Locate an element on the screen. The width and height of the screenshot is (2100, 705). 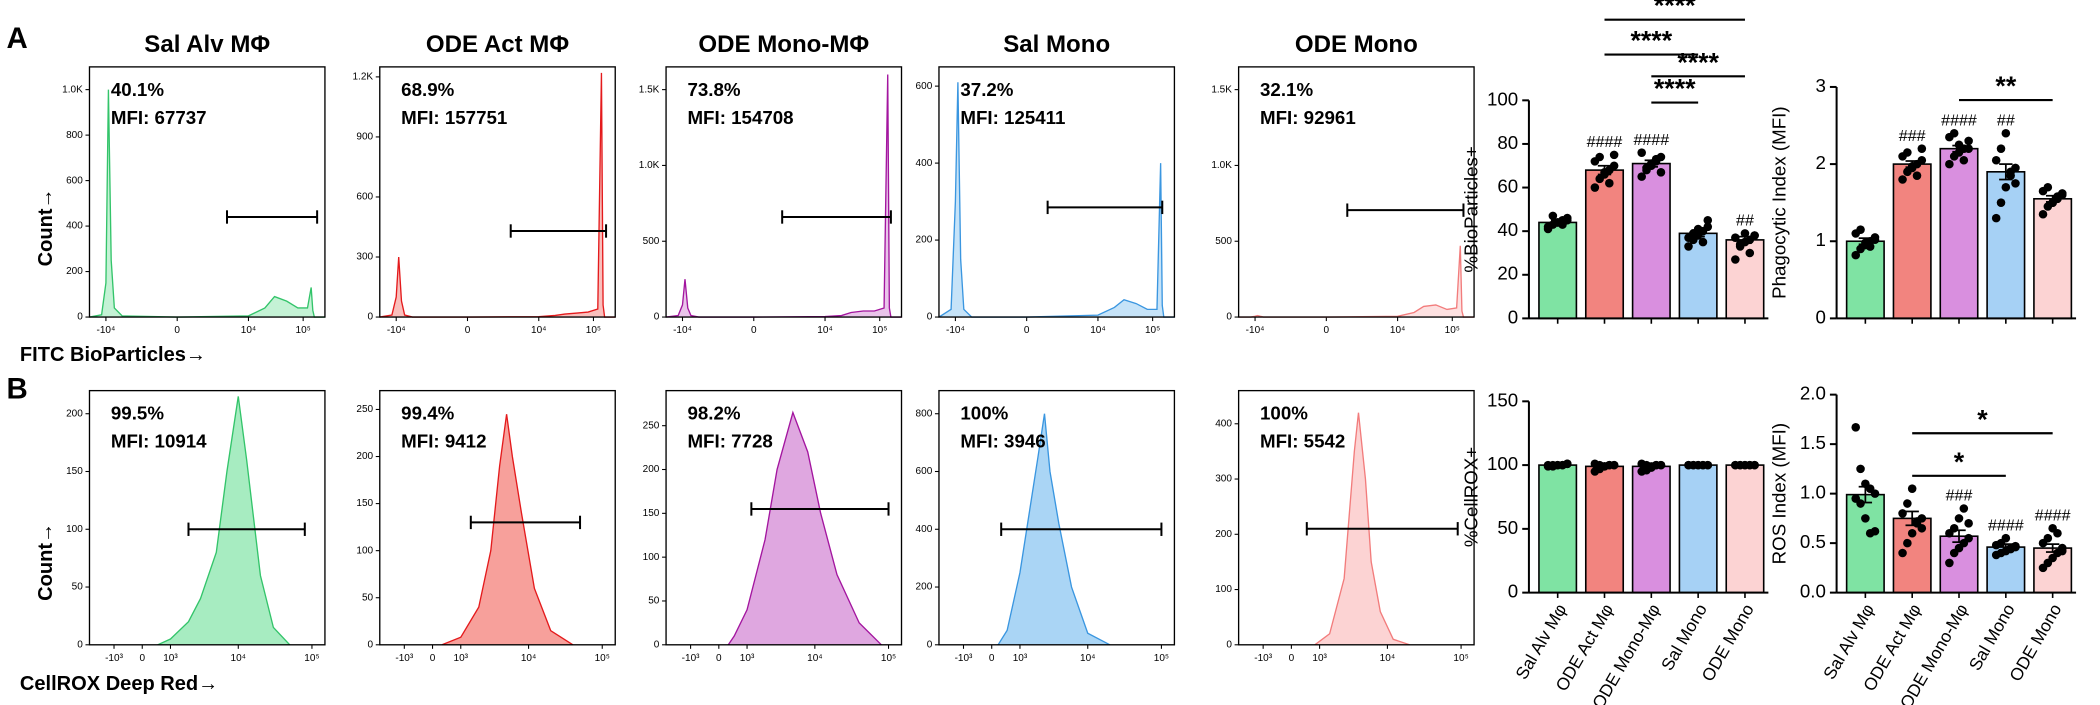
significance-marker: ## is located at coordinates (2006, 120).